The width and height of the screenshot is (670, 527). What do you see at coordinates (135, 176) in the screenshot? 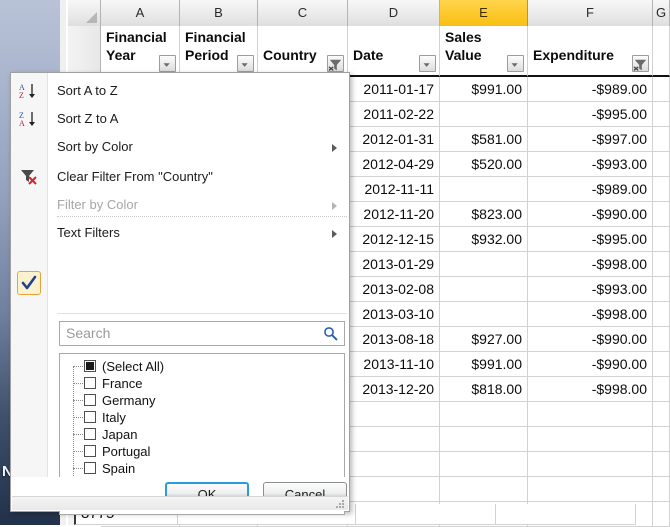
I see `menu-item-clear-filter-from-country: Clear Filter From "Country"` at bounding box center [135, 176].